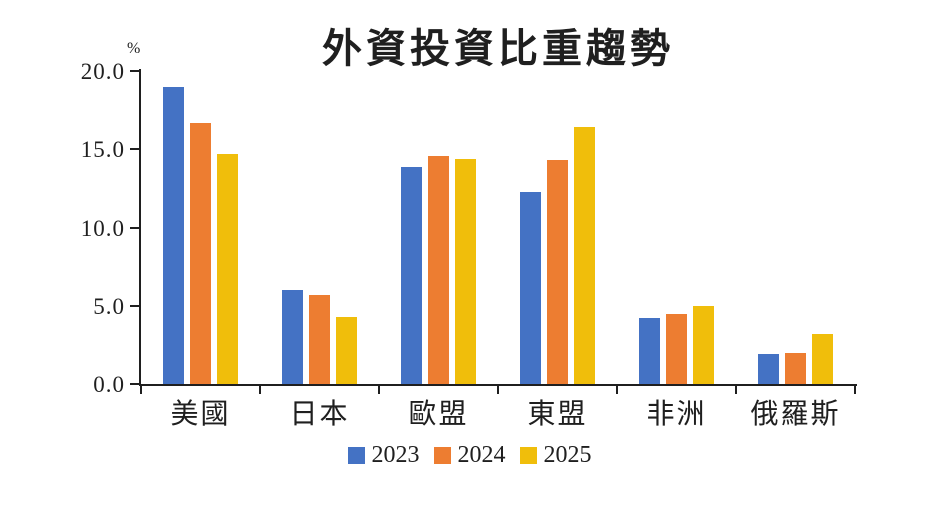 The image size is (939, 511). I want to click on legend: 2023 2024 2025, so click(469, 455).